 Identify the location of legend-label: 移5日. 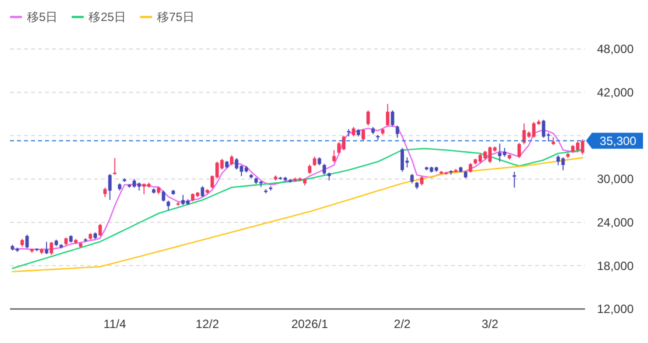
(42, 17).